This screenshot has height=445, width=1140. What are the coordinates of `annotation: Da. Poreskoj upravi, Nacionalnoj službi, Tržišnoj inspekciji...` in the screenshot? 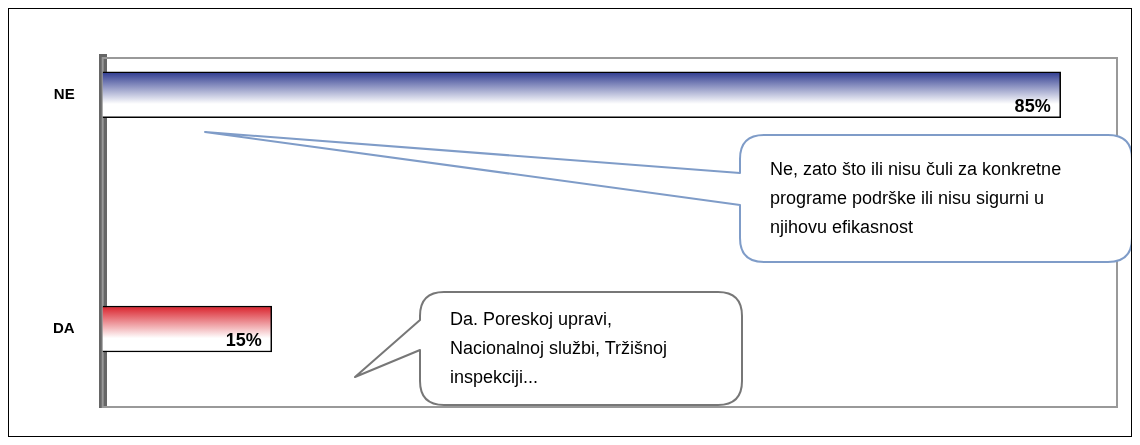 It's located at (559, 348).